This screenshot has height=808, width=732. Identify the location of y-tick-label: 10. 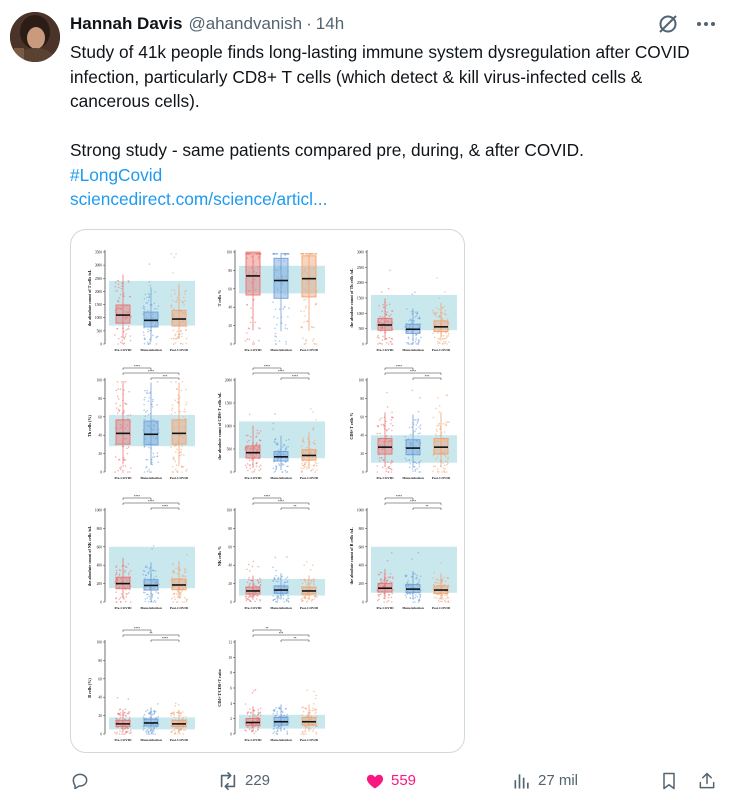
(230, 658).